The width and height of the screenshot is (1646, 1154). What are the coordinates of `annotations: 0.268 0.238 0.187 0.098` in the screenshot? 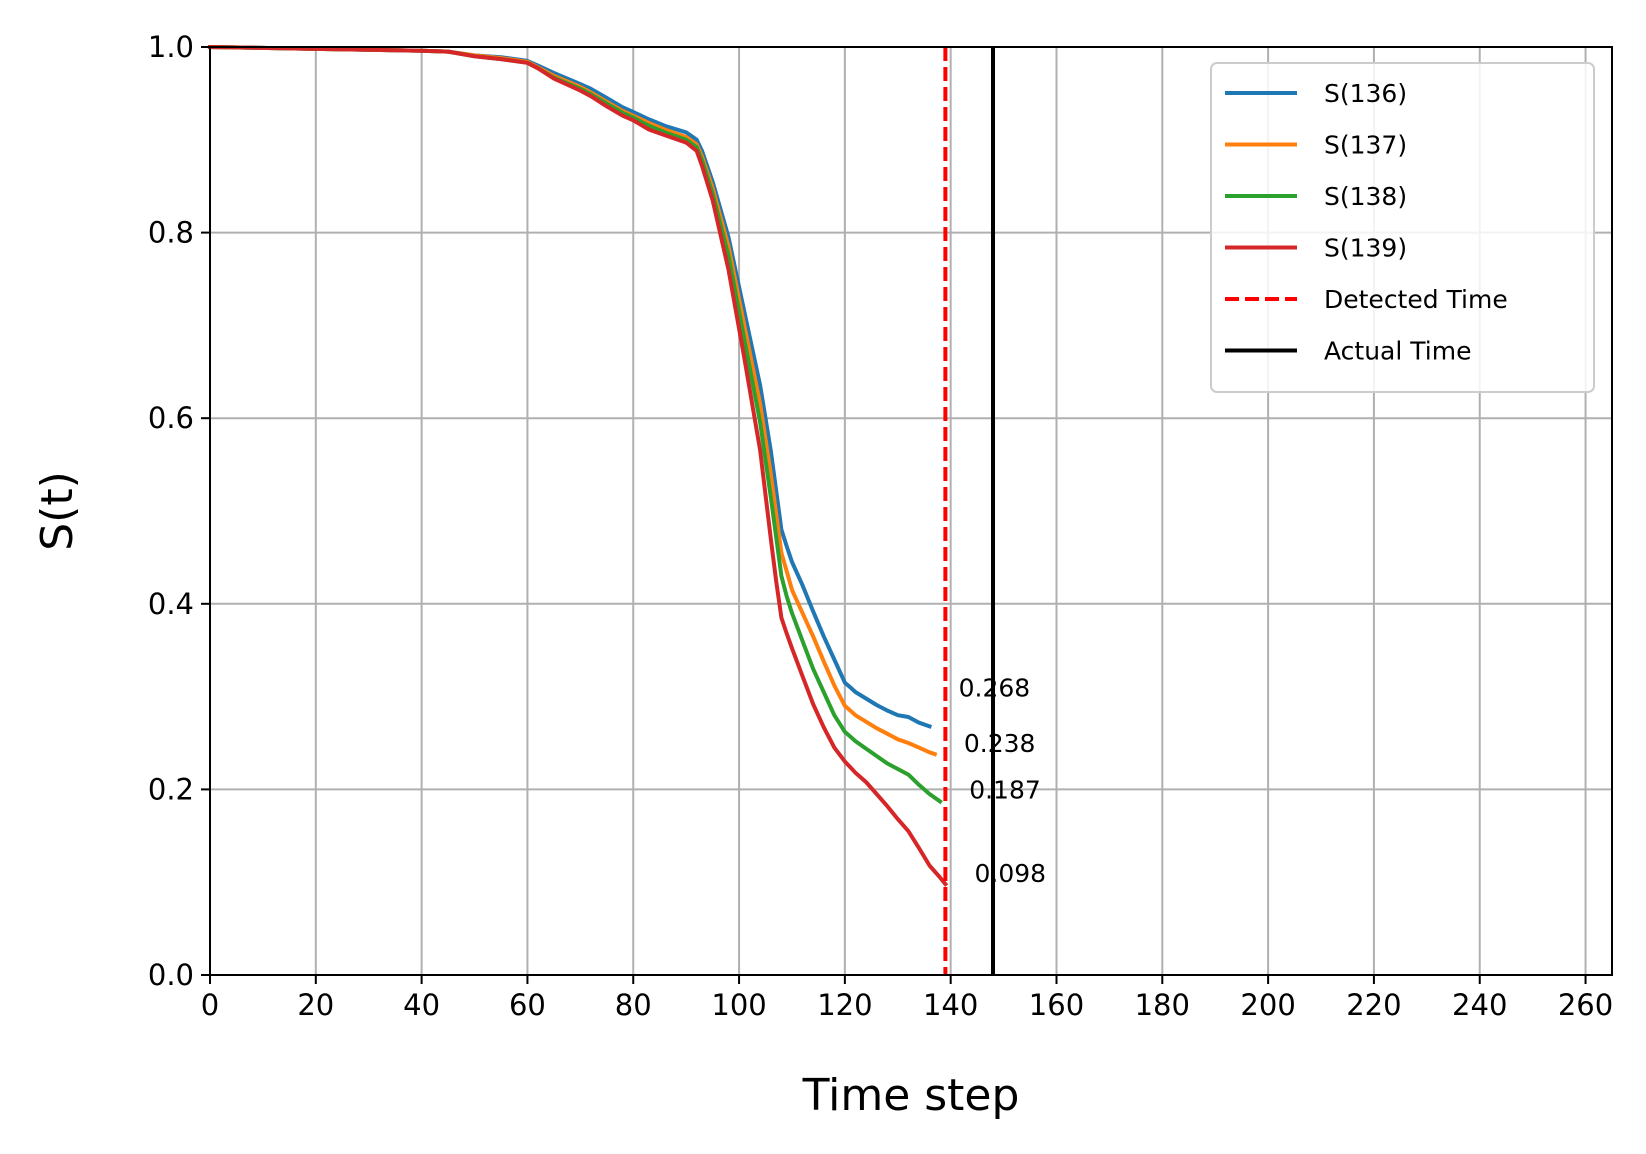 It's located at (1002, 780).